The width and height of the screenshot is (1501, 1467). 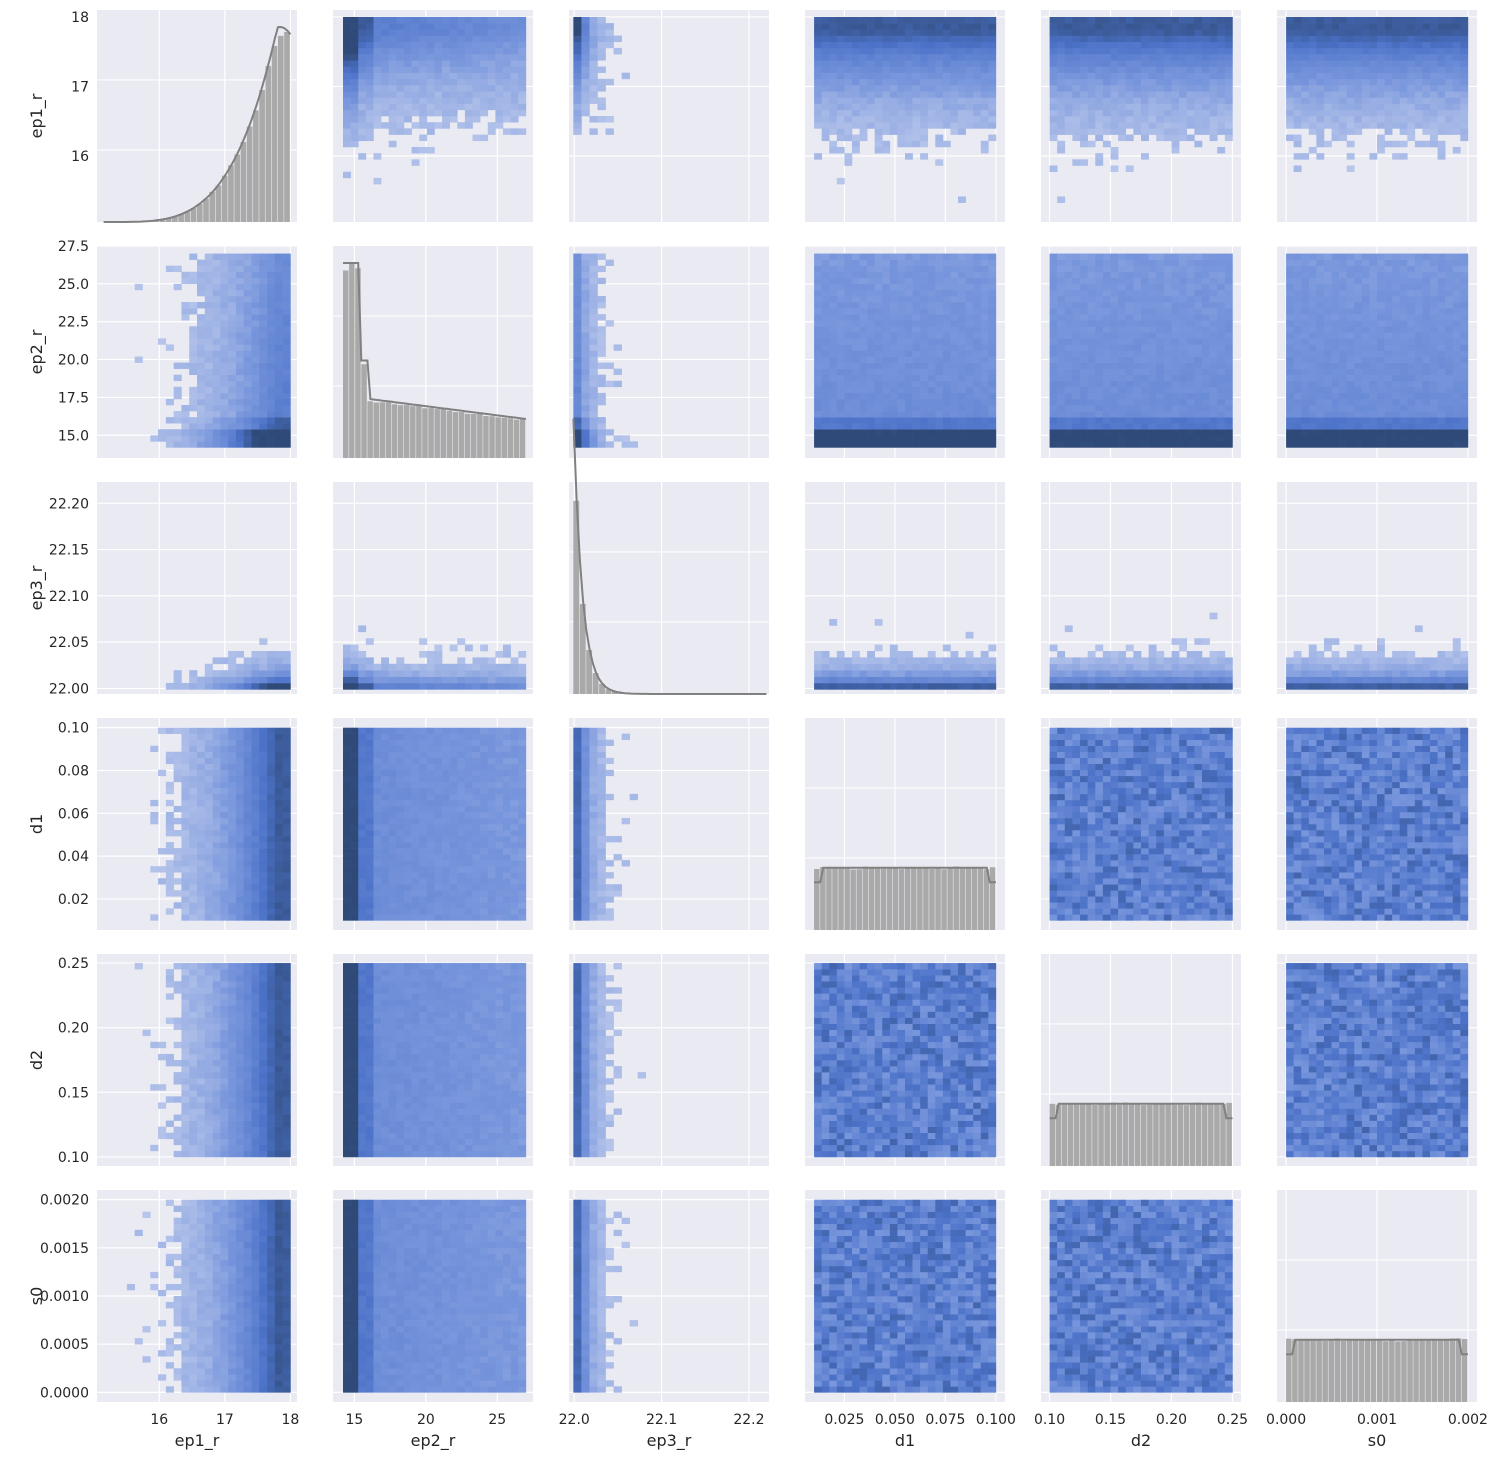 What do you see at coordinates (187, 216) in the screenshot?
I see `diag-hist-bar` at bounding box center [187, 216].